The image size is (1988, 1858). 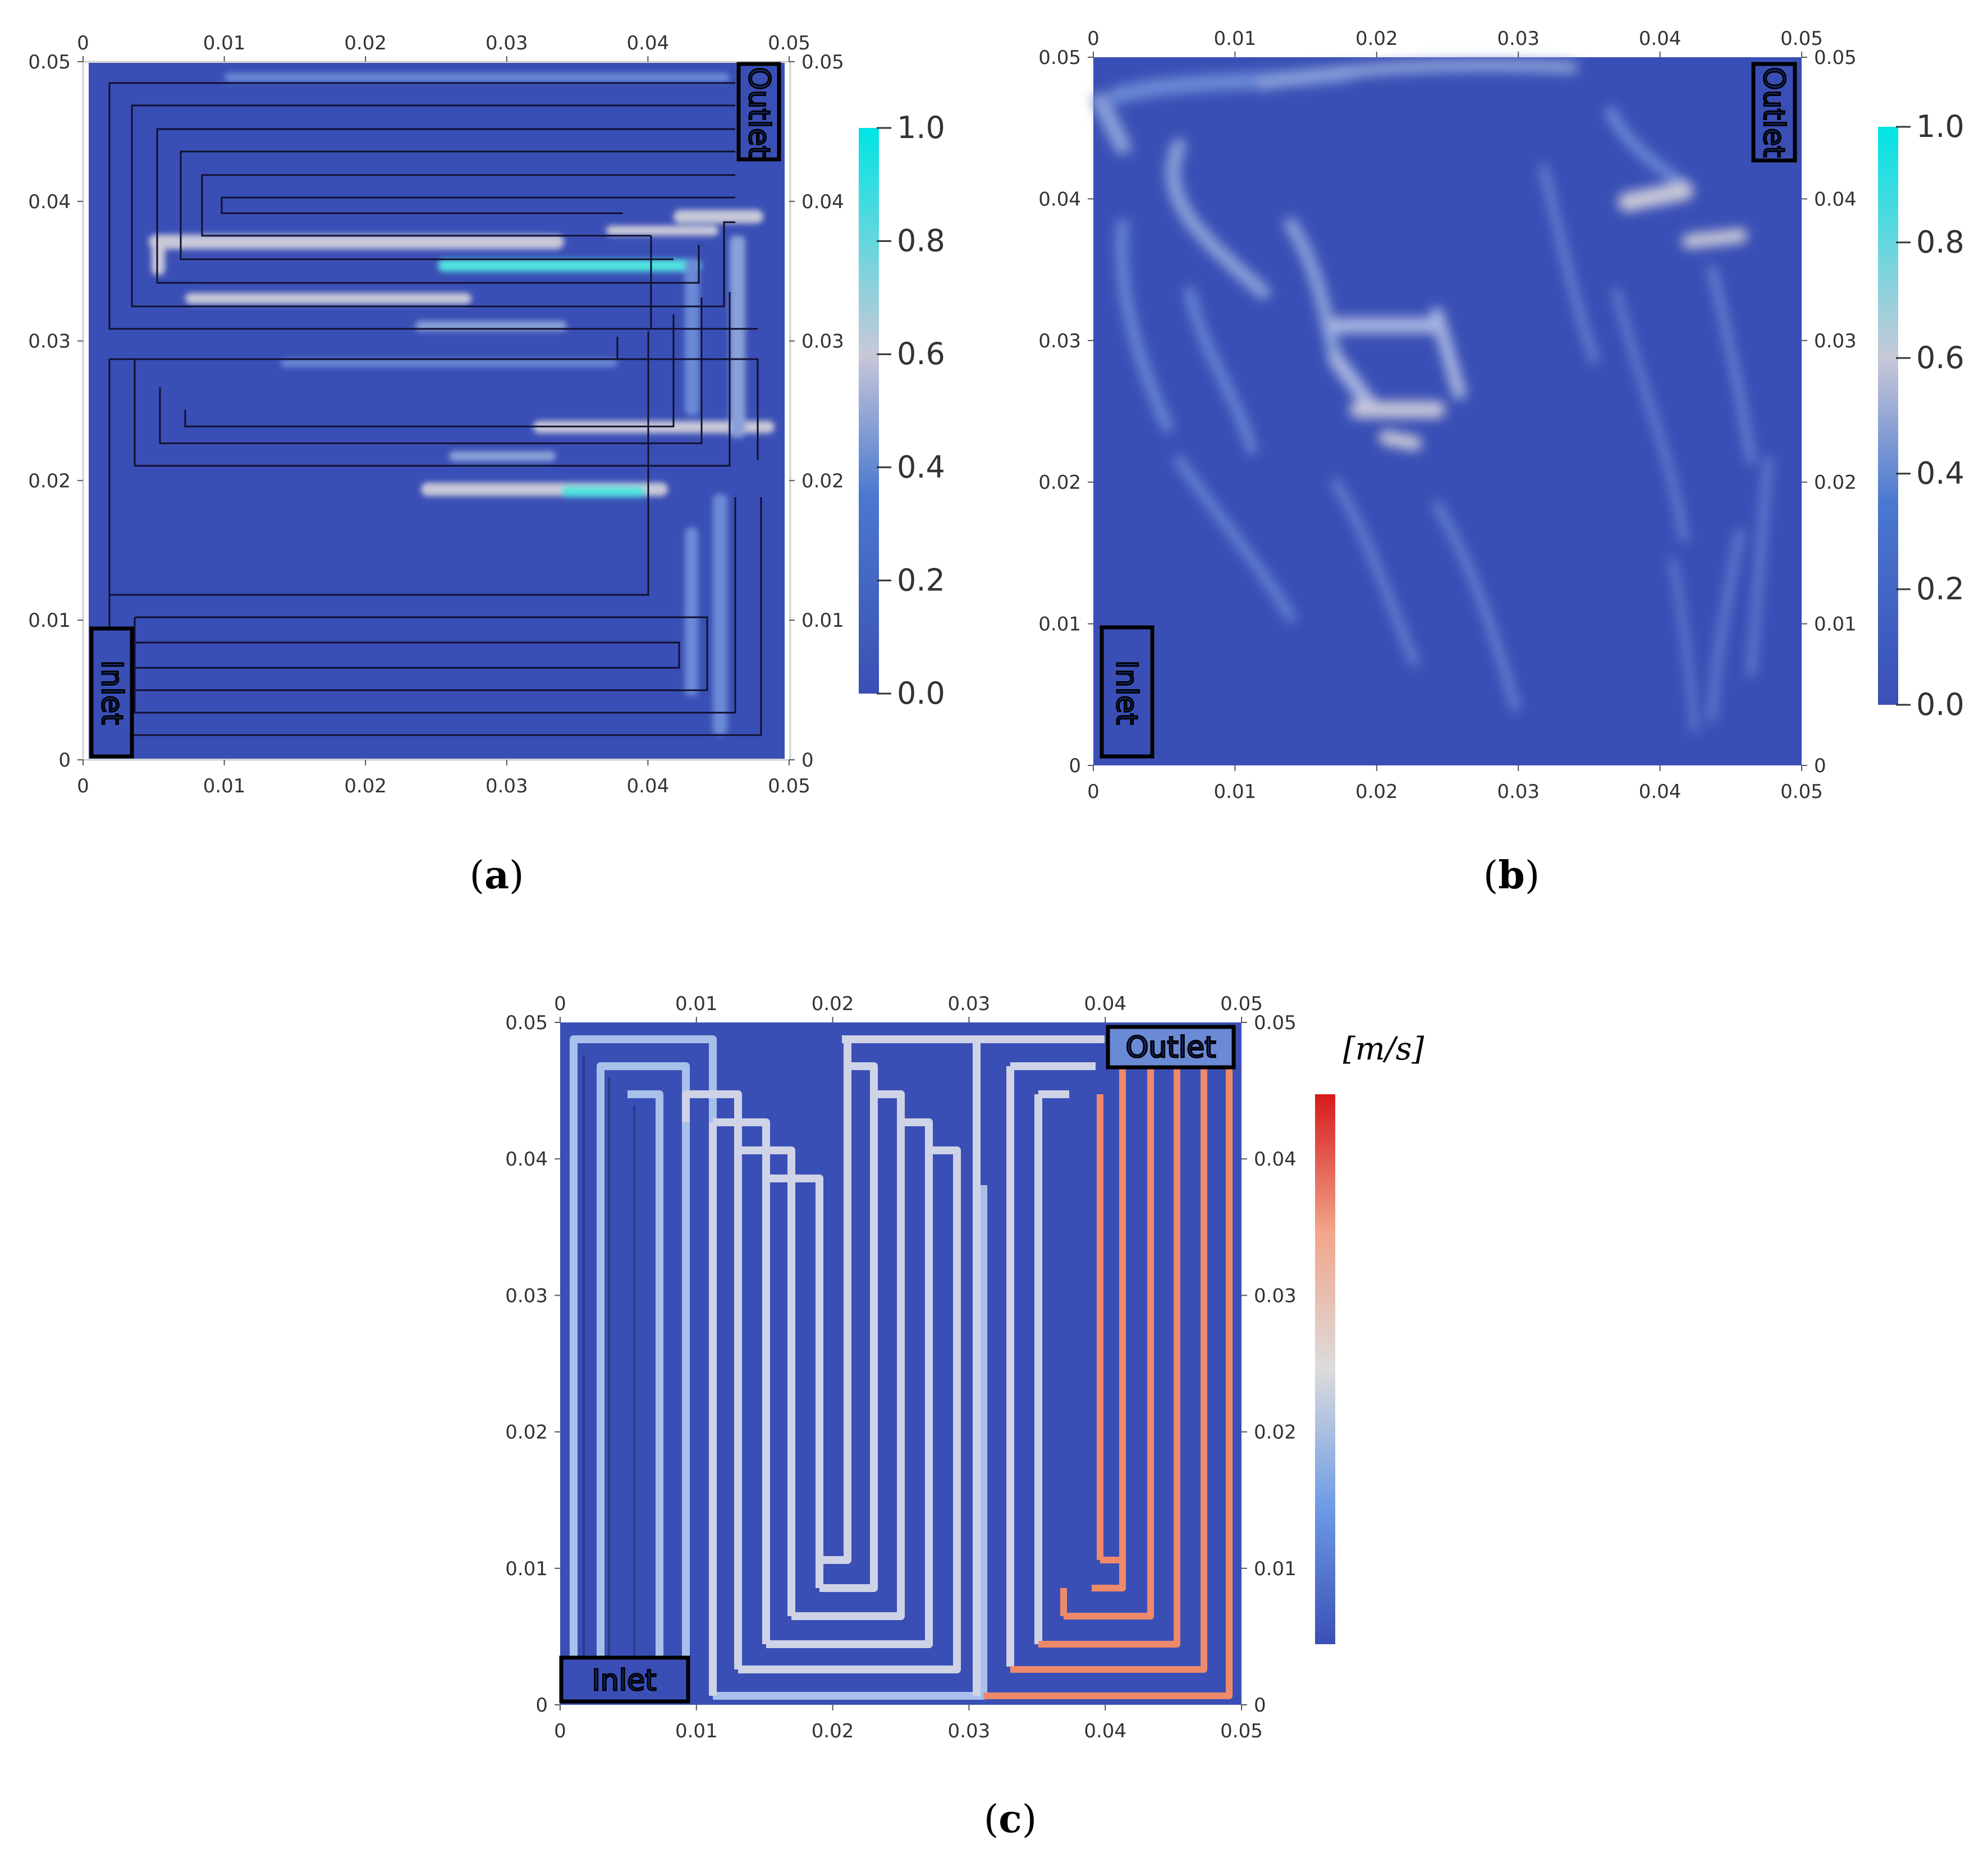 I want to click on panel-b-colorbar-tick-label: 1.0, so click(x=1940, y=127).